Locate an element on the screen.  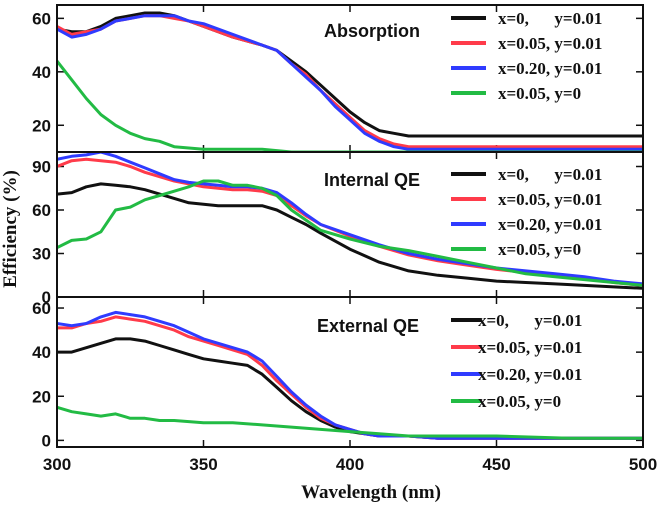
y-tick-label: 30 is located at coordinates (41, 254).